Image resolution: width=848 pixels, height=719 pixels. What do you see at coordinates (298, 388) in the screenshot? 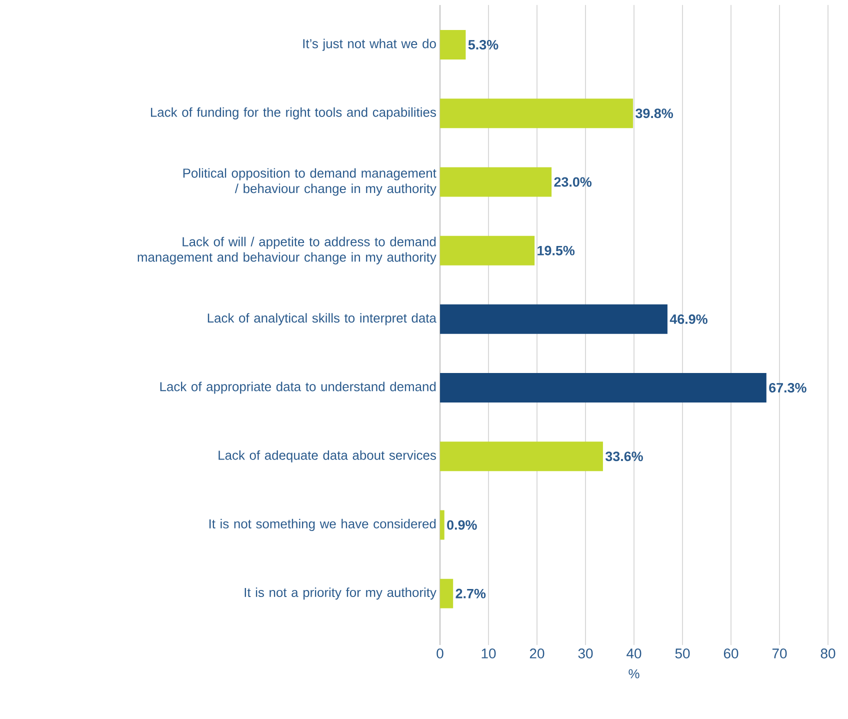
I see `y-tick-label: Lack of appropriate data to understand demand` at bounding box center [298, 388].